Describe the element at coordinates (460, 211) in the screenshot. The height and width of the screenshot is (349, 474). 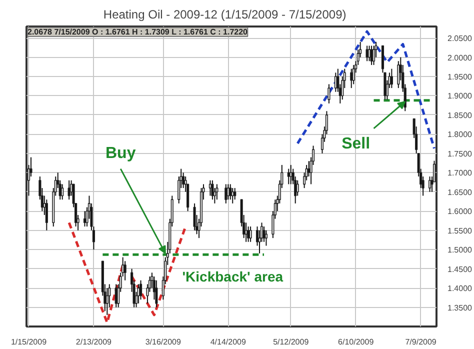
I see `y-tick-label: 1.6000` at that location.